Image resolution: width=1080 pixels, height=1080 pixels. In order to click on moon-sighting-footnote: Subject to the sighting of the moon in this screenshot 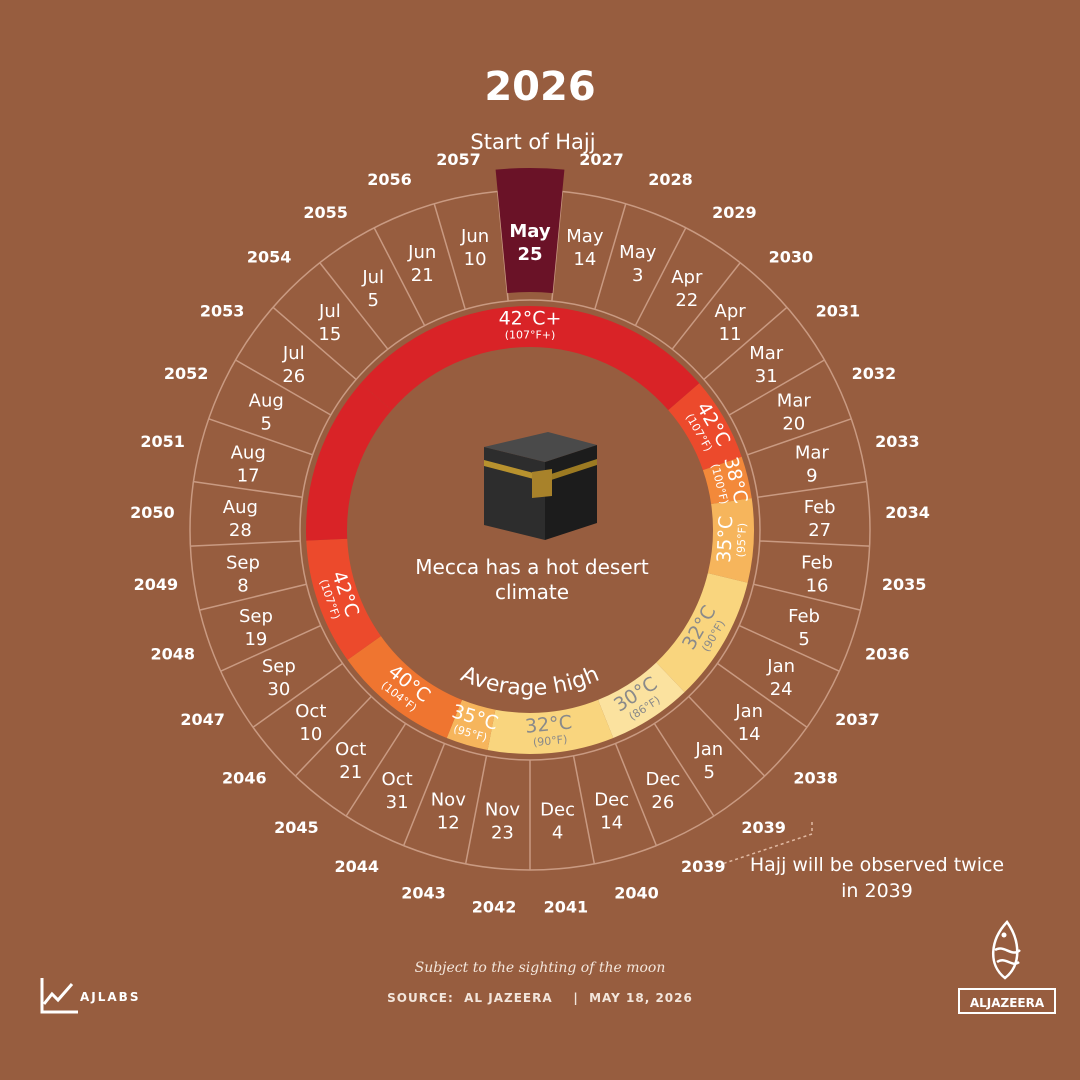, I will do `click(540, 968)`.